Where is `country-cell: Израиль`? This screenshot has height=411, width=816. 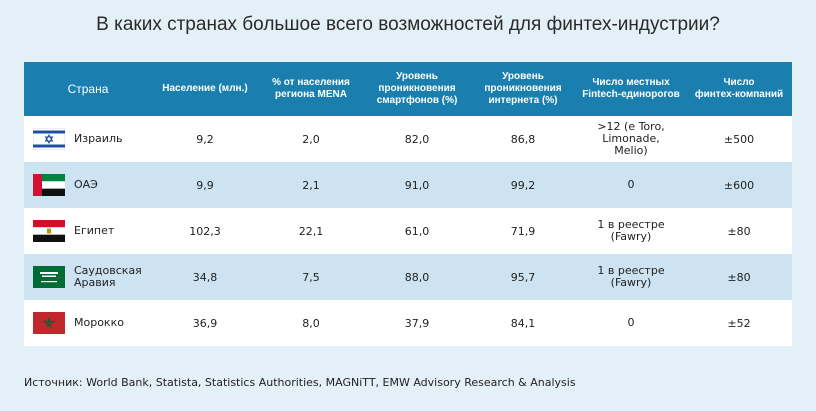 country-cell: Израиль is located at coordinates (88, 139).